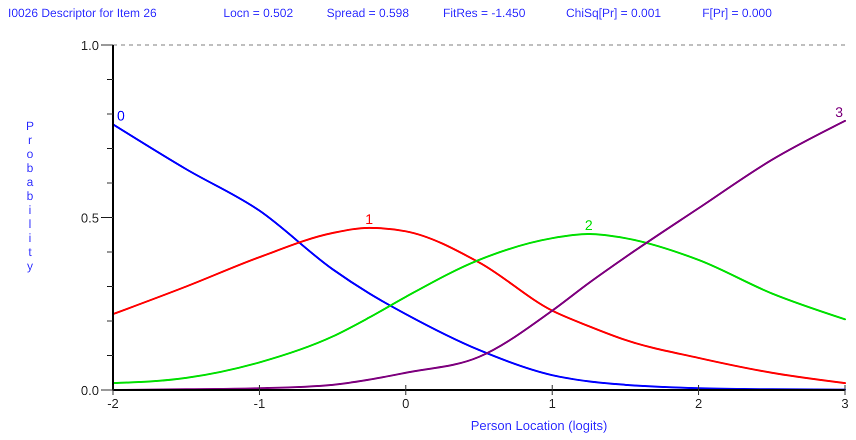 The image size is (856, 440). What do you see at coordinates (552, 403) in the screenshot?
I see `x-tick-label: 1` at bounding box center [552, 403].